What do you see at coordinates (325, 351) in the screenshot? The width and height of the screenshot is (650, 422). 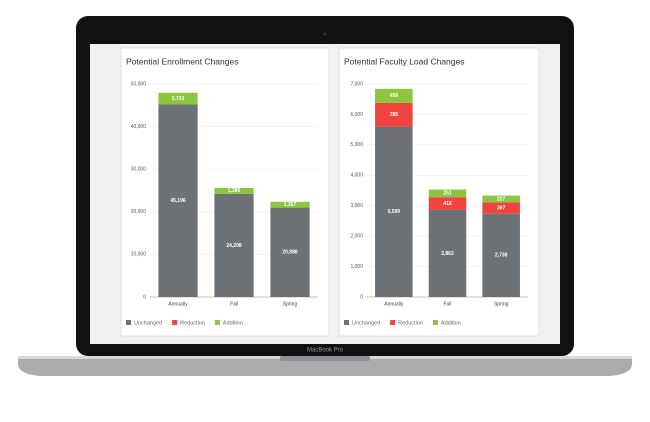 I see `device-label: MacBook Pro` at bounding box center [325, 351].